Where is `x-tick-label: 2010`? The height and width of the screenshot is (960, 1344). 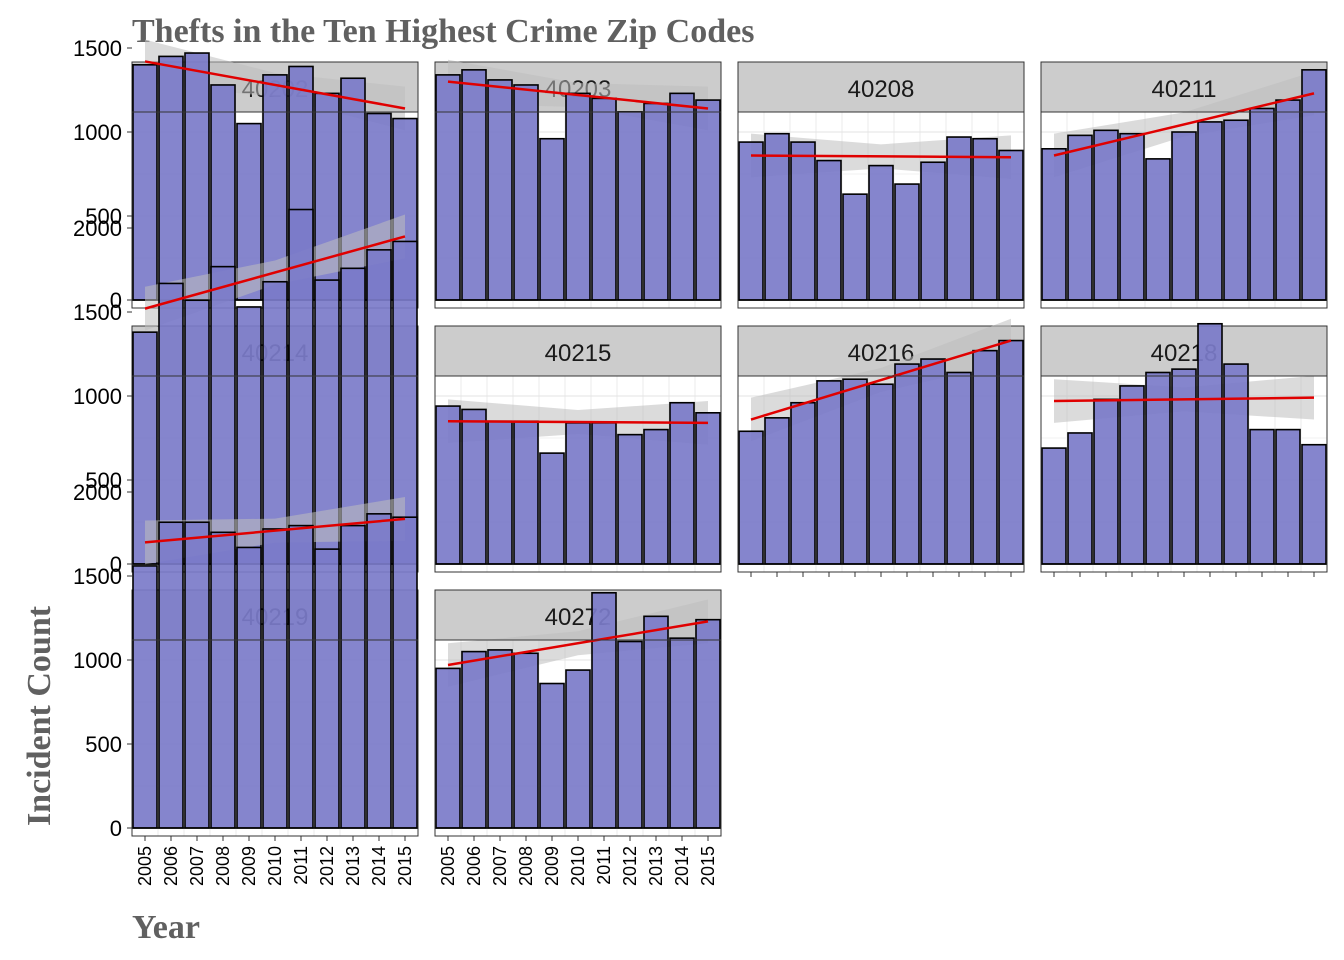
x-tick-label: 2010 is located at coordinates (275, 866).